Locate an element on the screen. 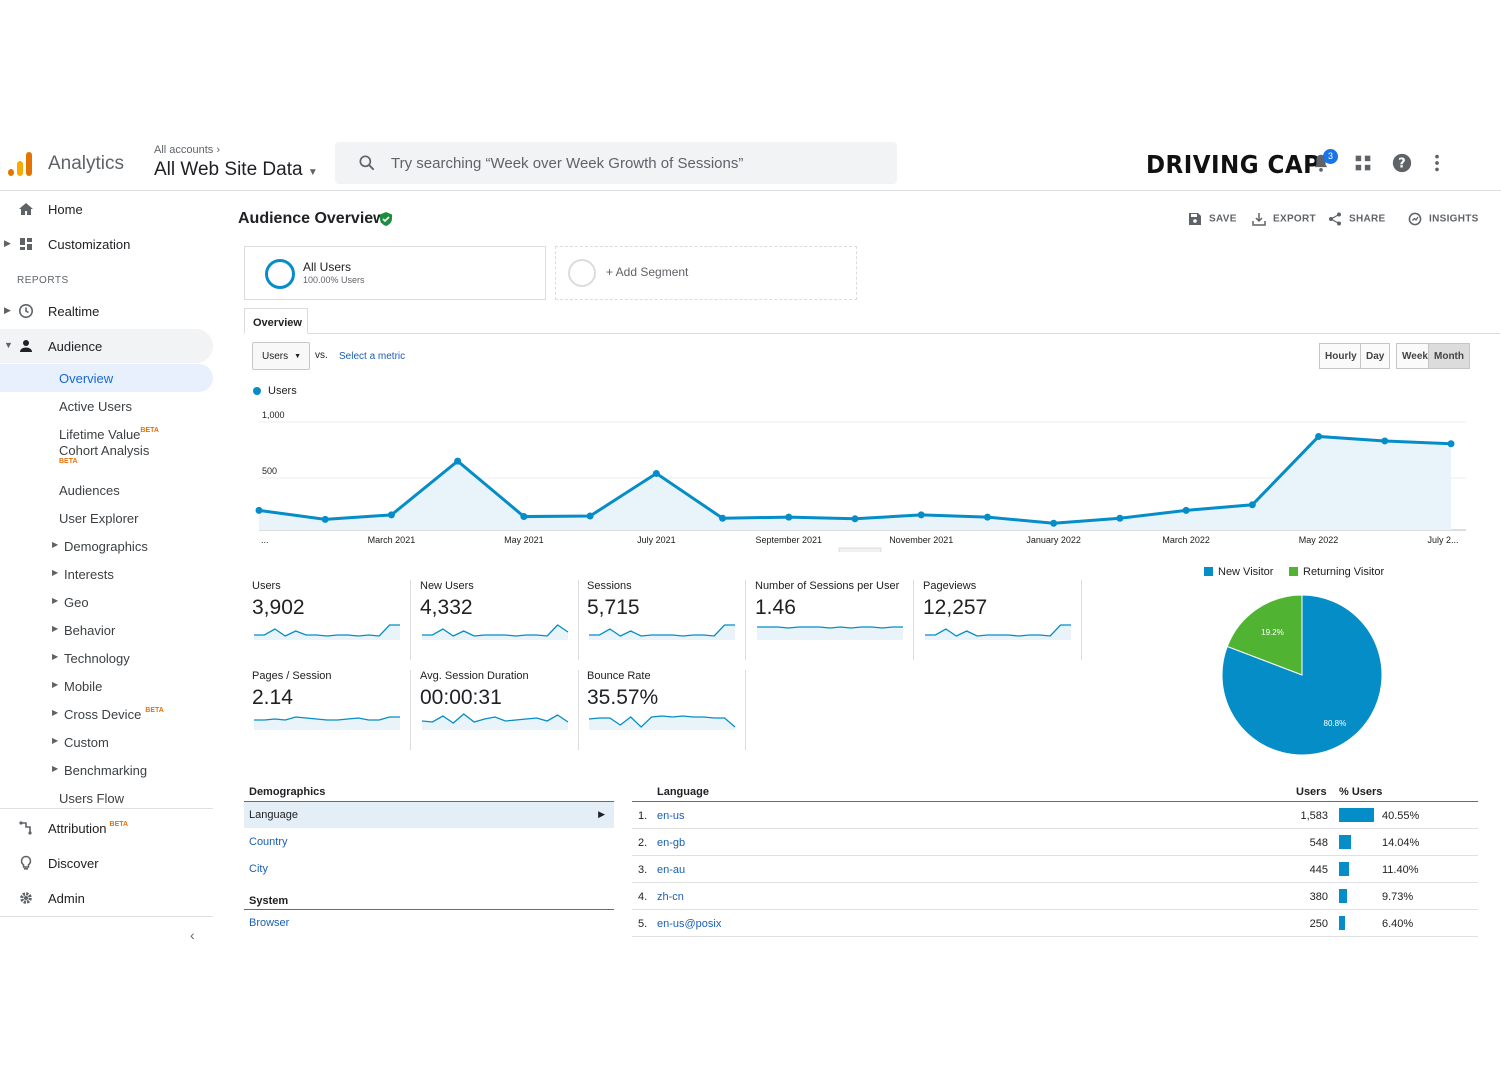  metric-select-dropdown: Users ▼ is located at coordinates (281, 356).